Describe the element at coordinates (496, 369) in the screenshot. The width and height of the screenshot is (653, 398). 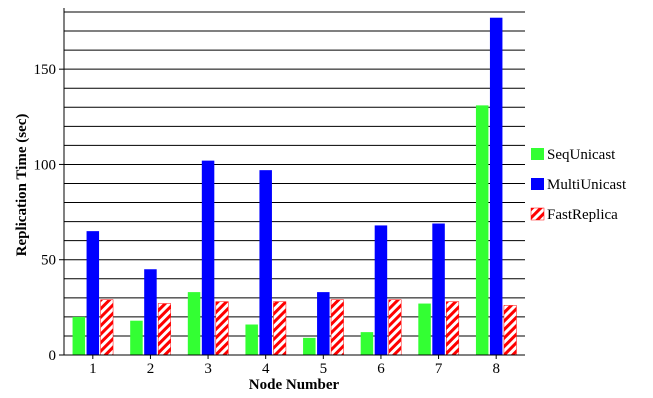
I see `x-tick-label: 8` at that location.